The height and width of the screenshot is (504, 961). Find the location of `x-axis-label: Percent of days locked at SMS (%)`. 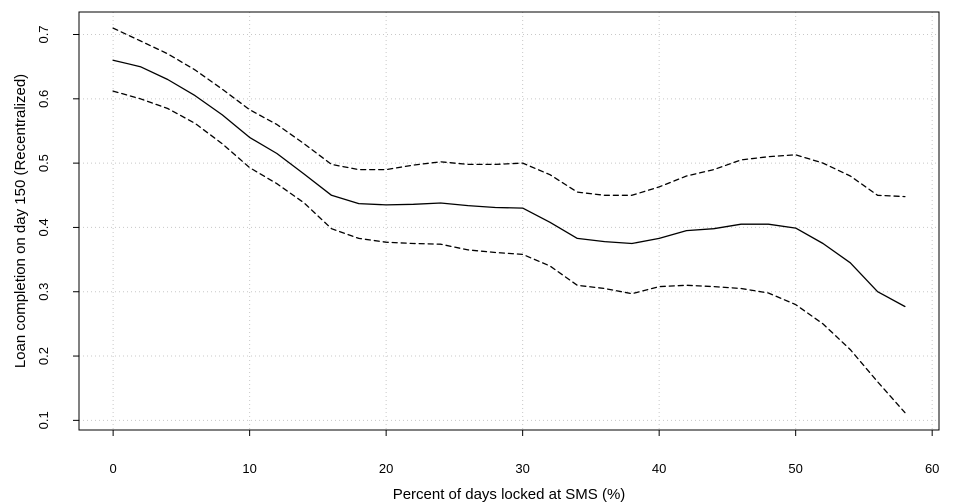

x-axis-label: Percent of days locked at SMS (%) is located at coordinates (509, 494).